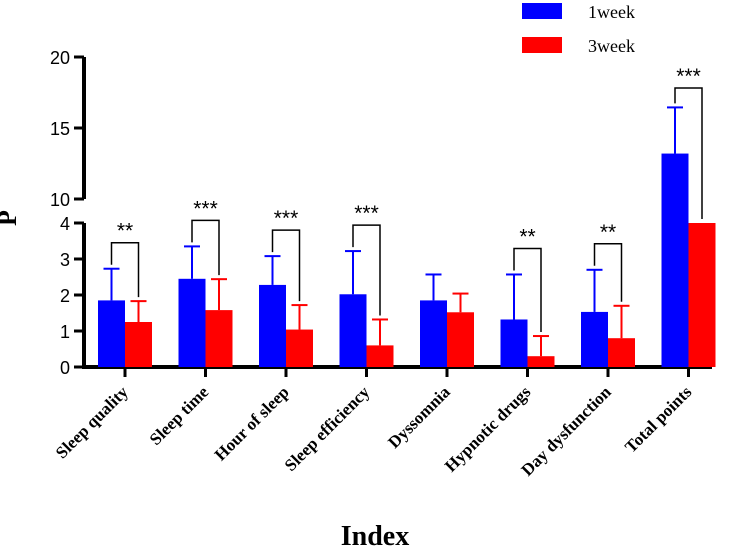 This screenshot has width=732, height=550. I want to click on y-tick-label: 1, so click(65, 332).